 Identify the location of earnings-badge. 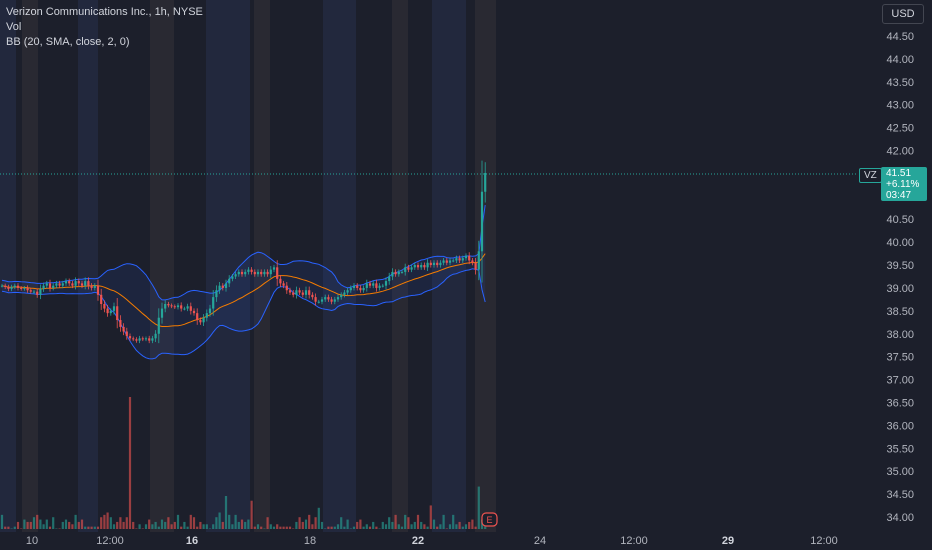
(489, 519).